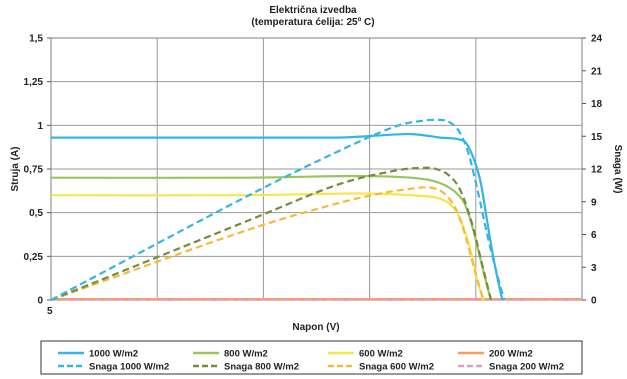 The image size is (627, 379). Describe the element at coordinates (594, 301) in the screenshot. I see `y2-tick-label: 0` at that location.